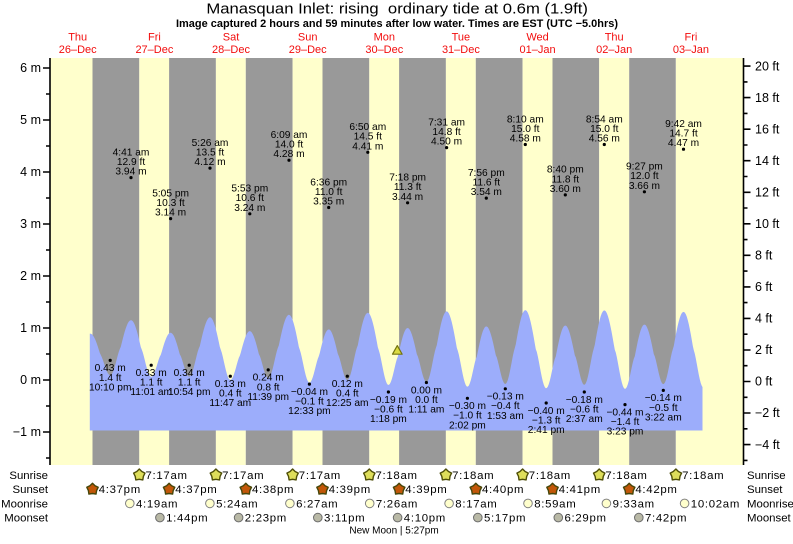 The height and width of the screenshot is (544, 793). Describe the element at coordinates (525, 119) in the screenshot. I see `svg-text: 8:10 am` at that location.